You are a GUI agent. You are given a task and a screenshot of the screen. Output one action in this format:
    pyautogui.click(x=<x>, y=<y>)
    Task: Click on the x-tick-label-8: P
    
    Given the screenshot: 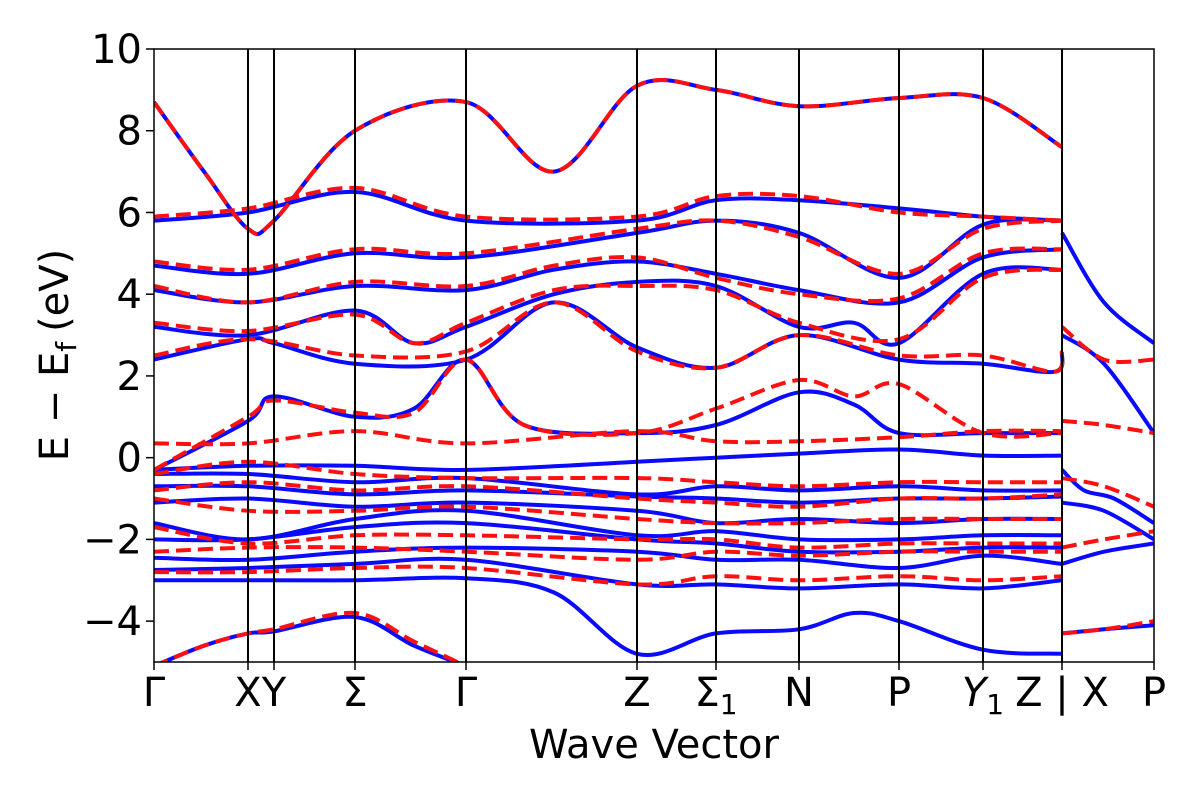 What is the action you would take?
    pyautogui.click(x=899, y=693)
    